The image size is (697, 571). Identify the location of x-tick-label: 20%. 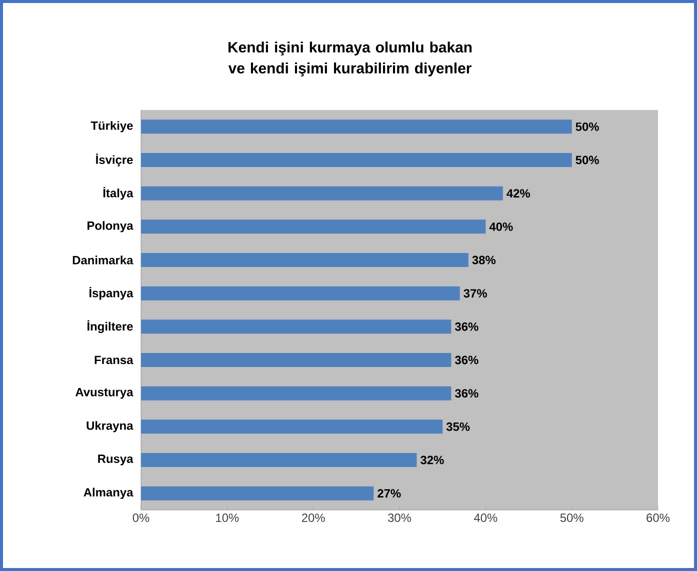
(313, 518).